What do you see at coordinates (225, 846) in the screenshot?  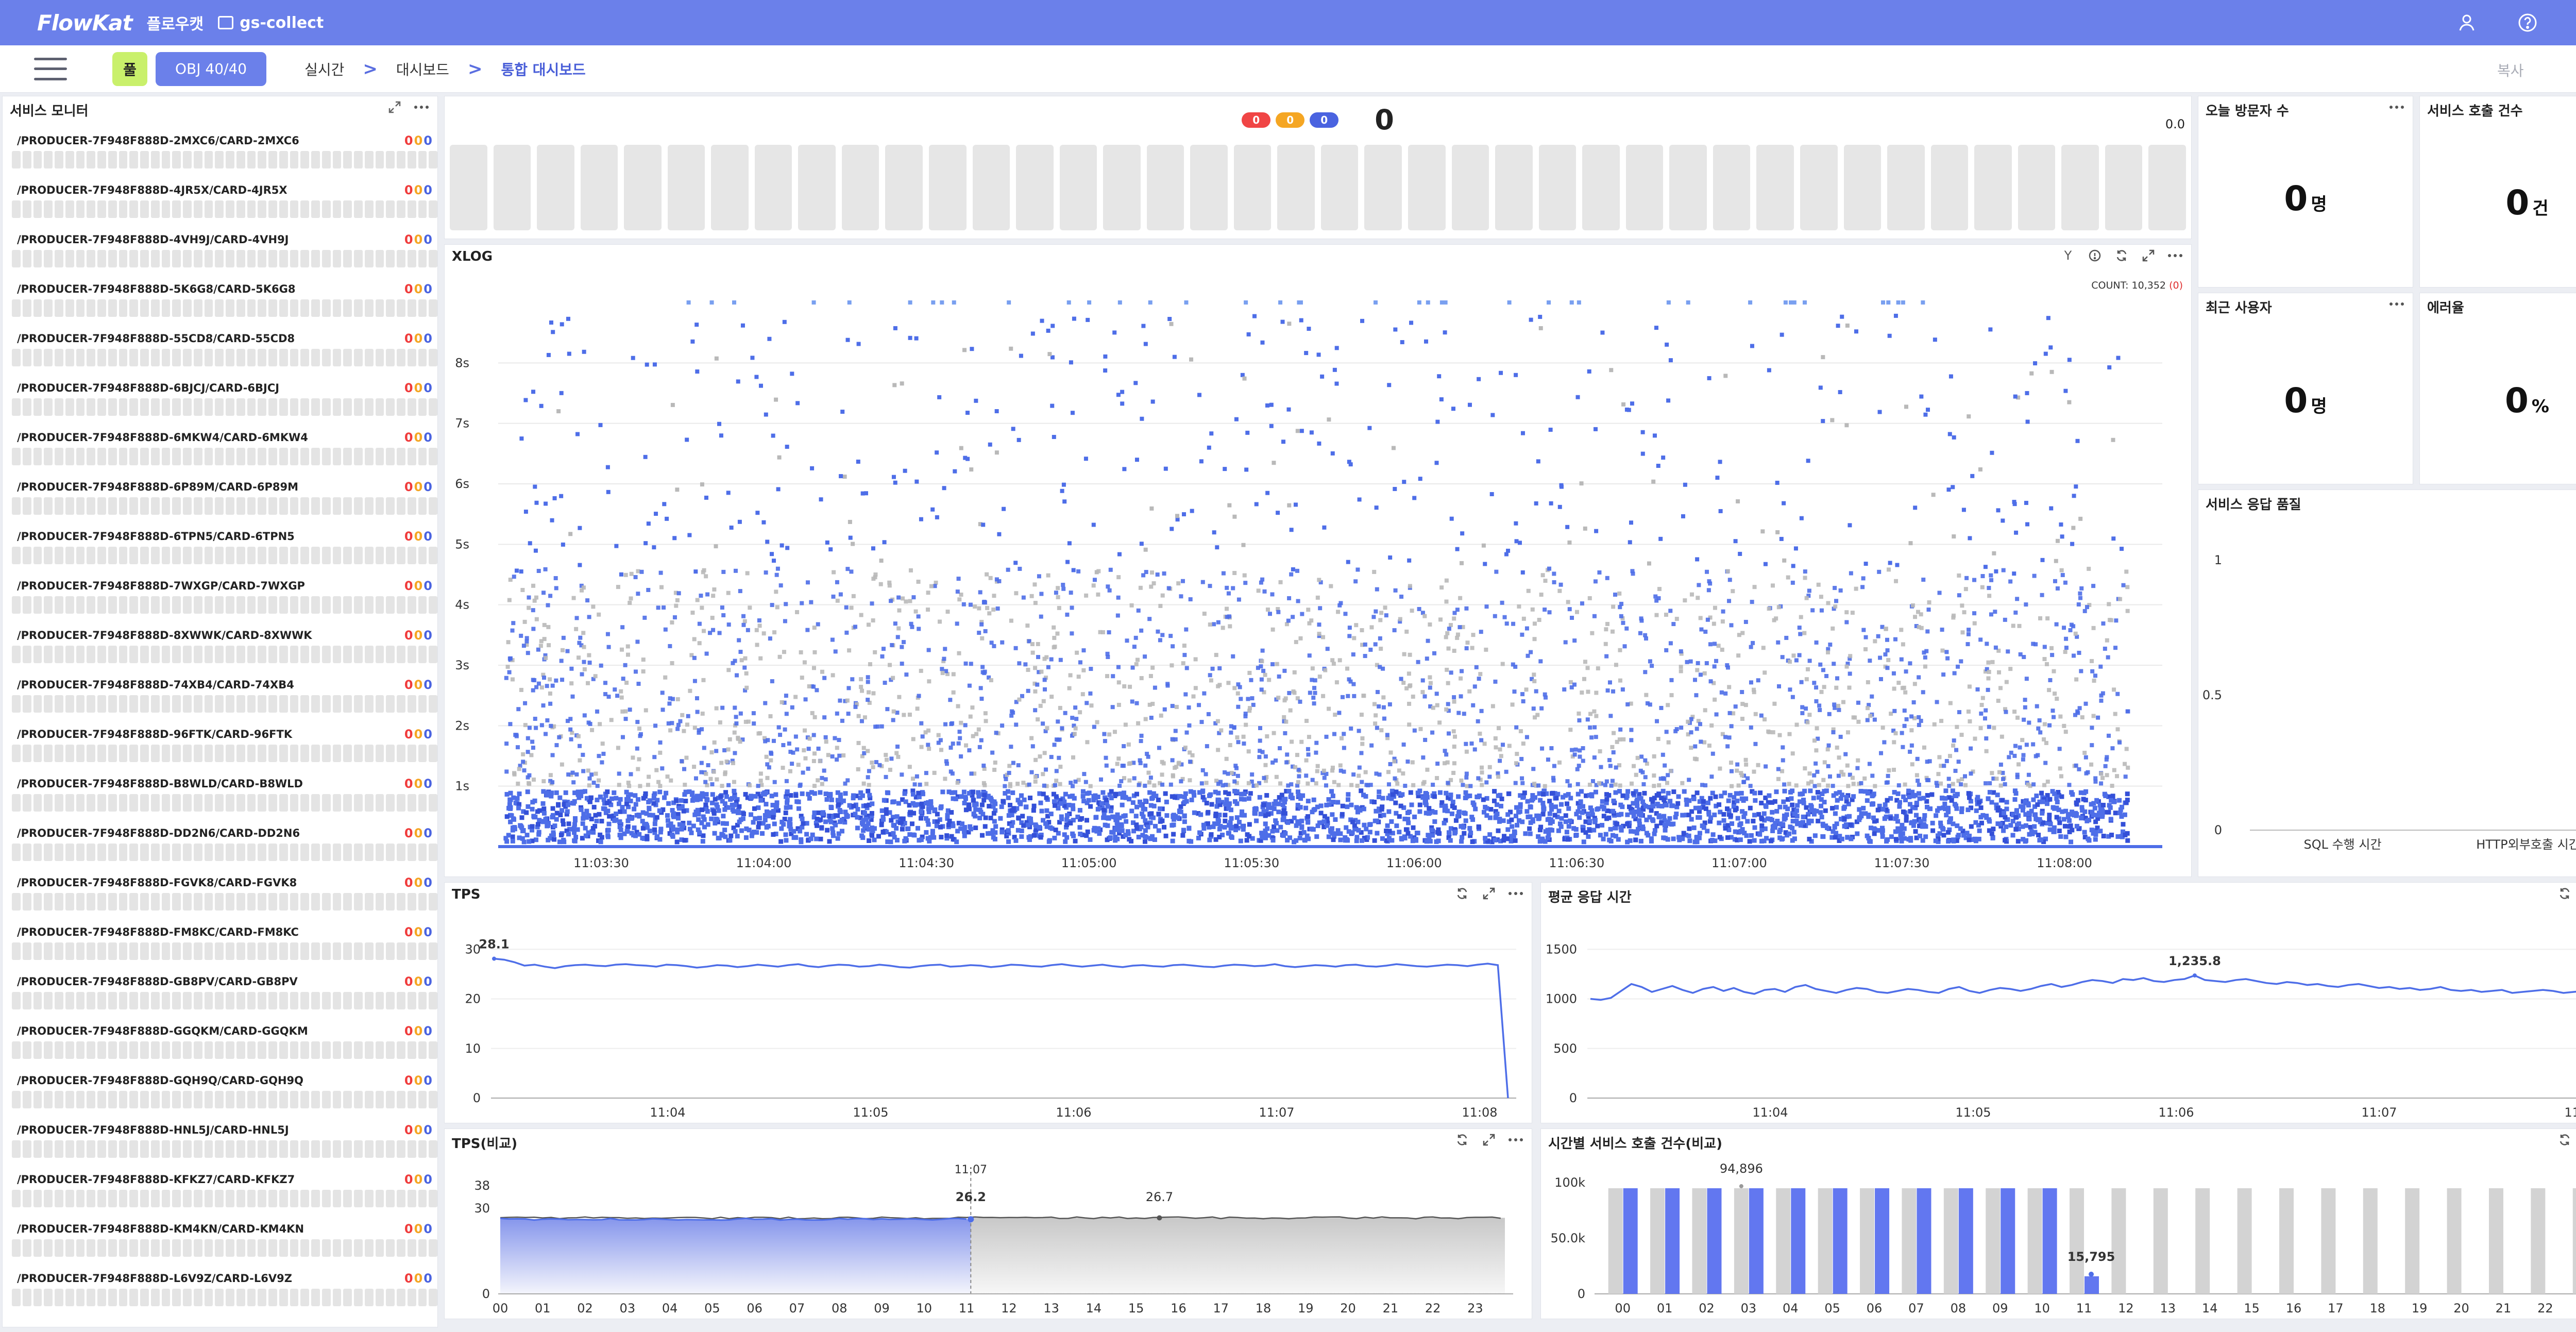 I see `service-row: /PRODUCER-7F948F888D-DD2N6/CARD-DD2N6 000` at bounding box center [225, 846].